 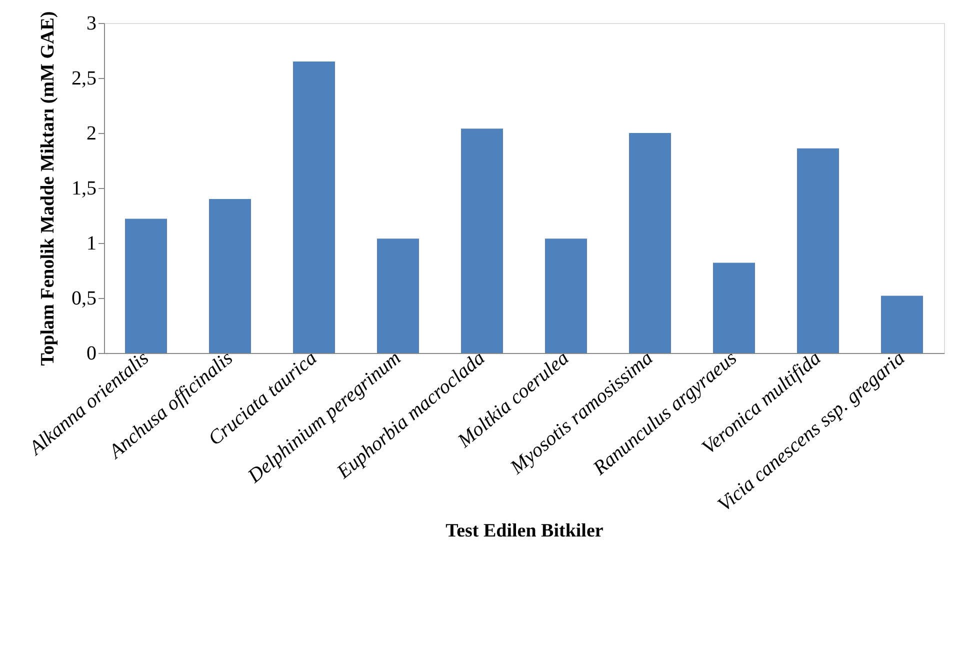 What do you see at coordinates (91, 243) in the screenshot?
I see `y-tick-label: 1` at bounding box center [91, 243].